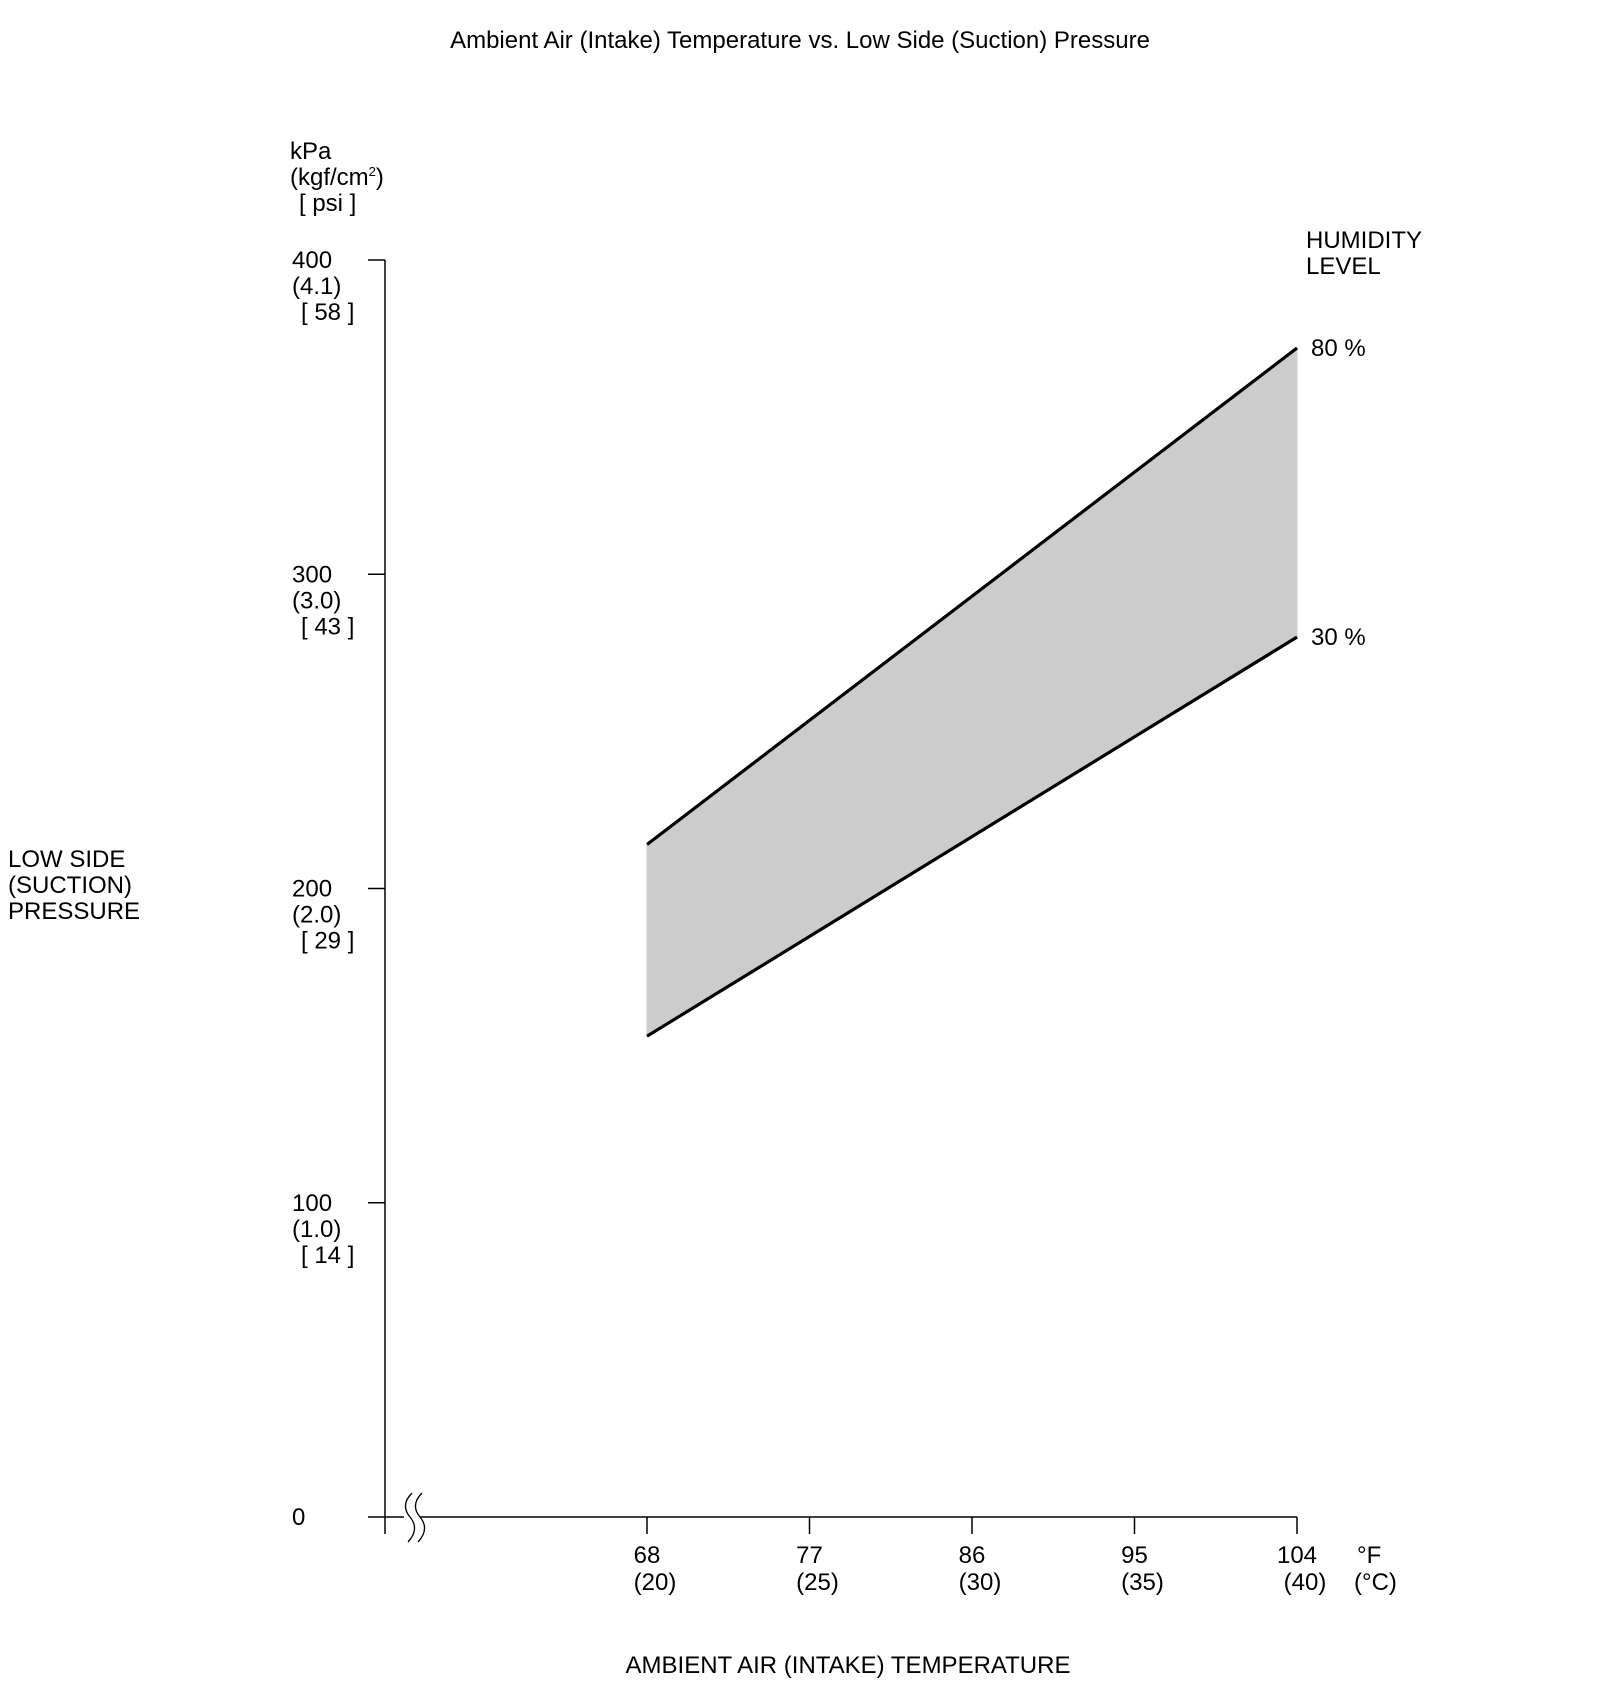 The height and width of the screenshot is (1695, 1600). Describe the element at coordinates (323, 915) in the screenshot. I see `y-tick-label: 200 (2.0)[ 29 ]` at that location.